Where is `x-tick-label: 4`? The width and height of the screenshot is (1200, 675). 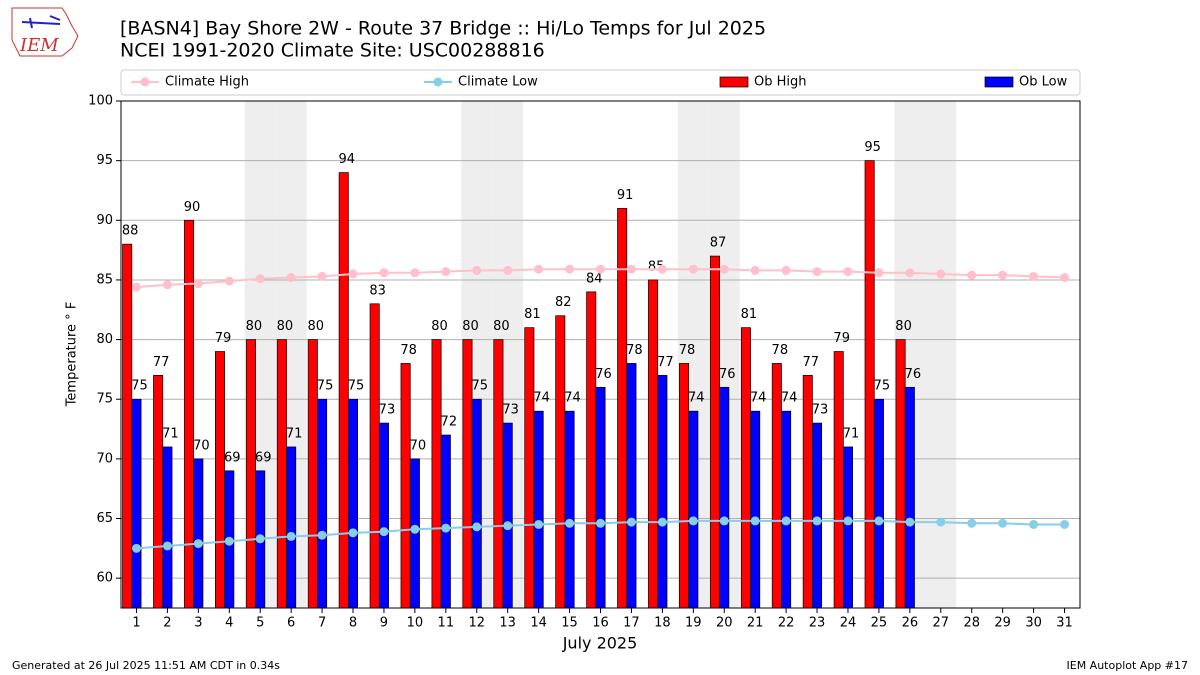 x-tick-label: 4 is located at coordinates (229, 623).